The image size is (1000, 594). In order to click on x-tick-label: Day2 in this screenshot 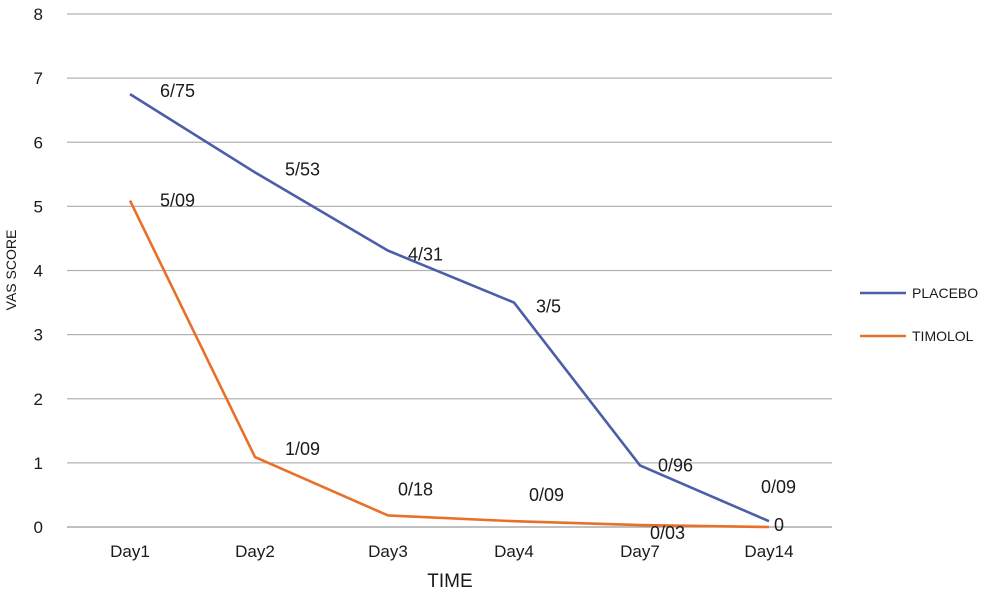, I will do `click(255, 551)`.